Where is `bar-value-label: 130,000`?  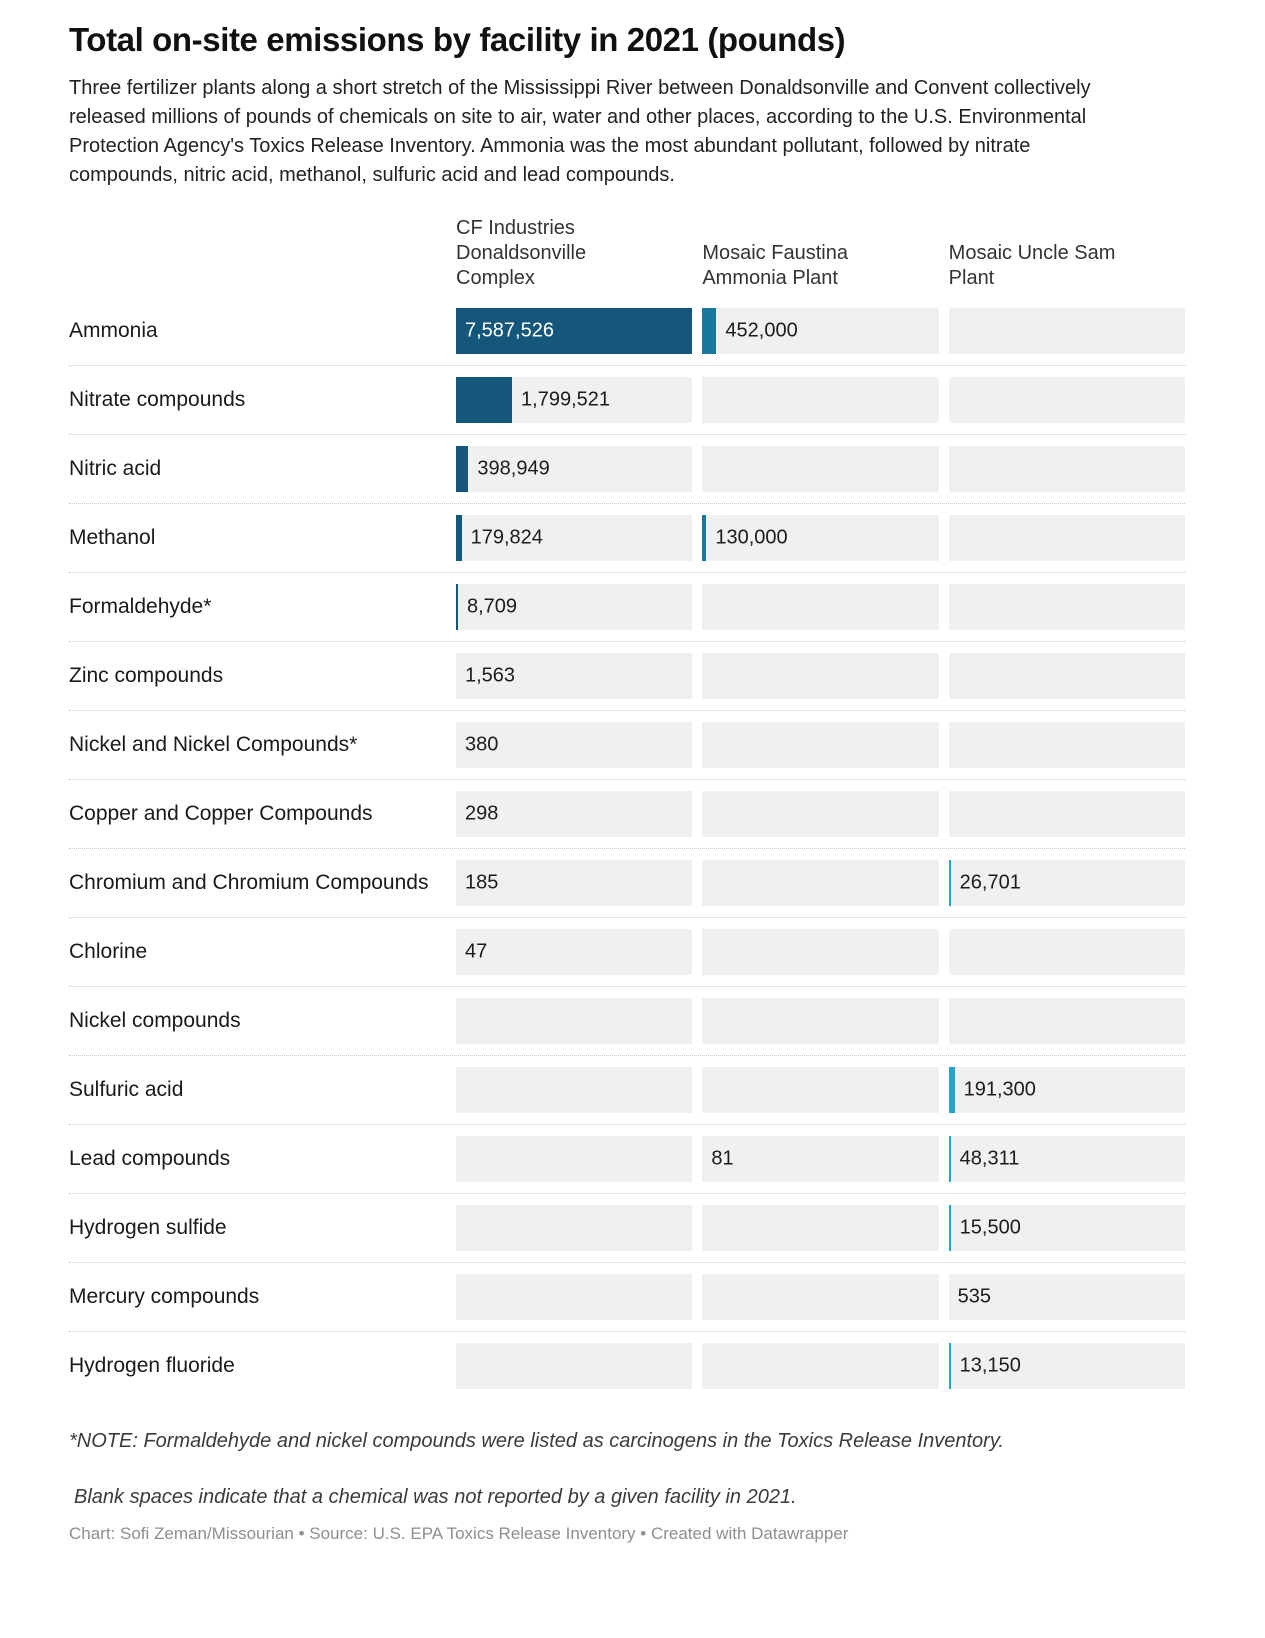 bar-value-label: 130,000 is located at coordinates (751, 537).